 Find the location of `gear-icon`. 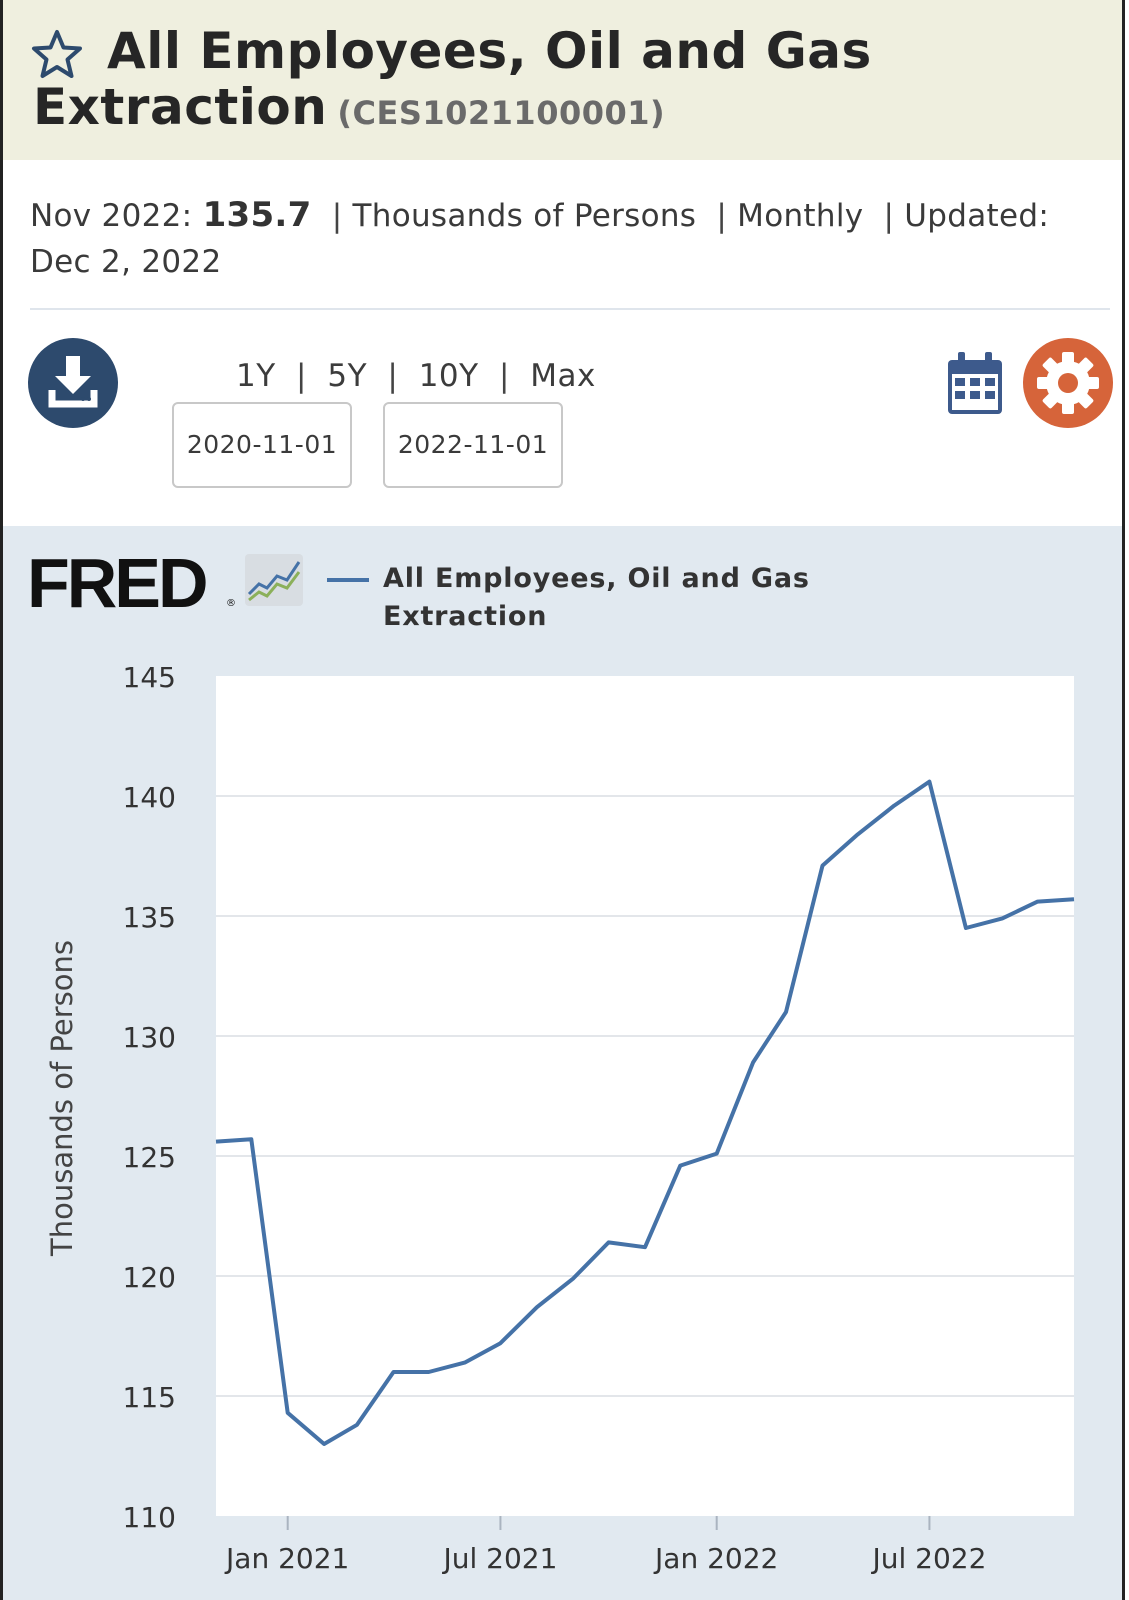

gear-icon is located at coordinates (1068, 383).